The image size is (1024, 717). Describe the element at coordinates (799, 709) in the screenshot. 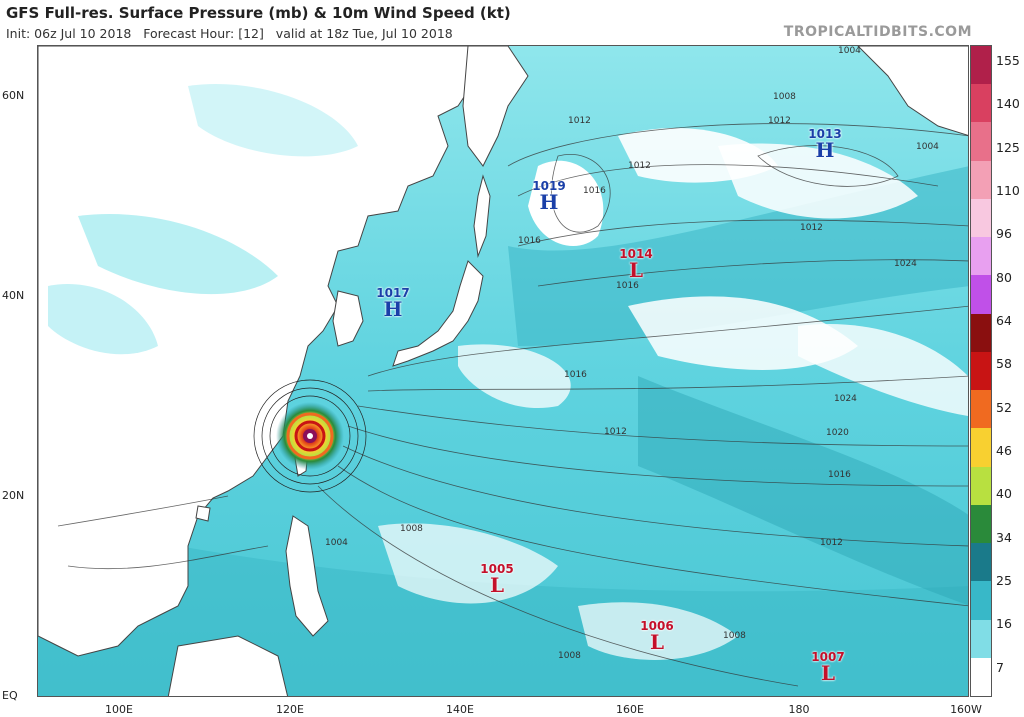

I see `lon-label-180: 180` at that location.